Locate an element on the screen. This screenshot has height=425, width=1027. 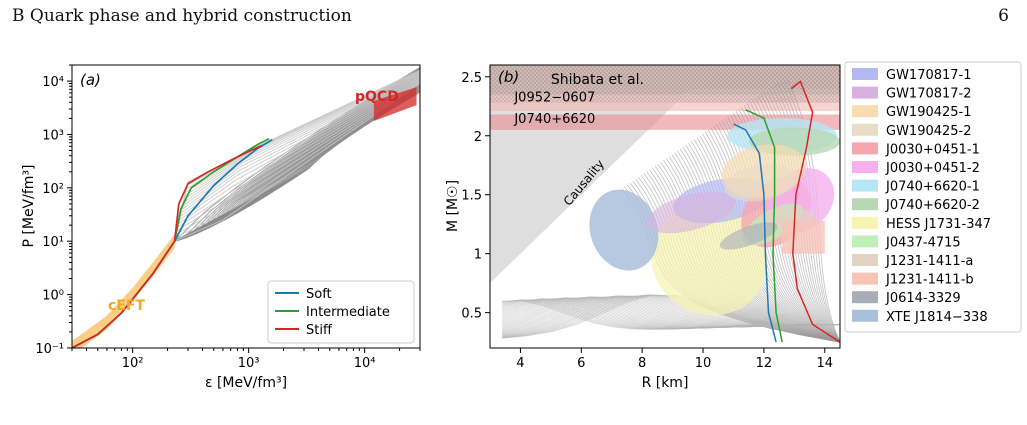
a-y-tick-label: 10⁰ is located at coordinates (53, 296).